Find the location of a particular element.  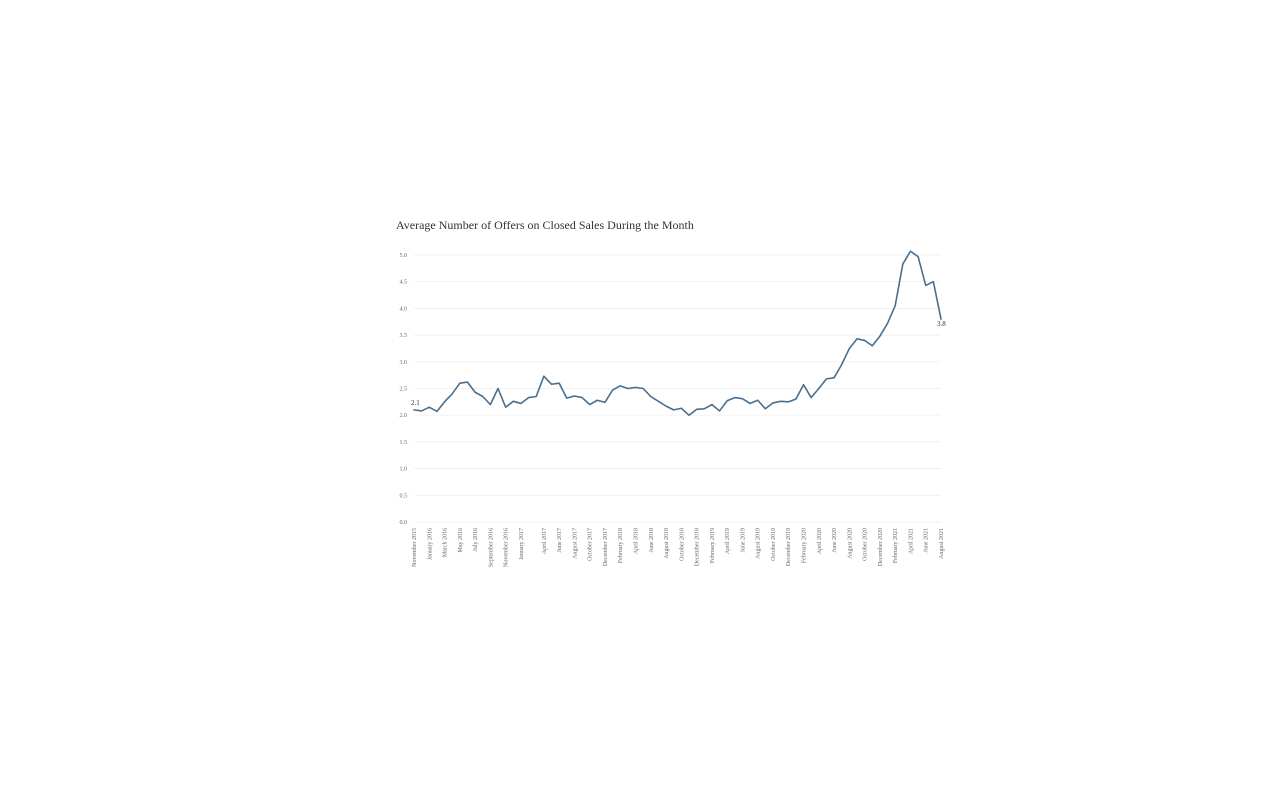

y-tick-label: 2.0 is located at coordinates (404, 416).